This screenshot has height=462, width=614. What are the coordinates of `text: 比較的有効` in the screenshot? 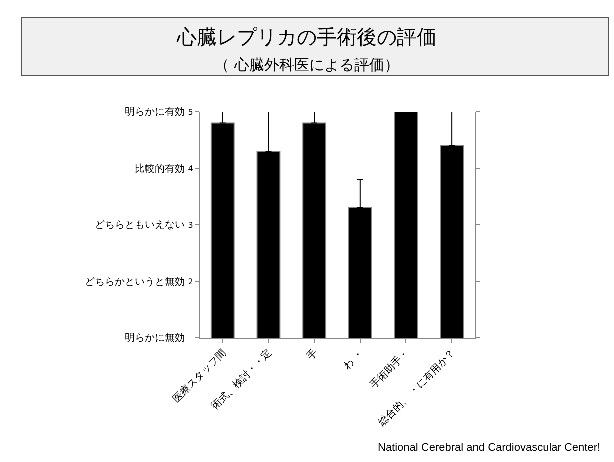 It's located at (160, 169).